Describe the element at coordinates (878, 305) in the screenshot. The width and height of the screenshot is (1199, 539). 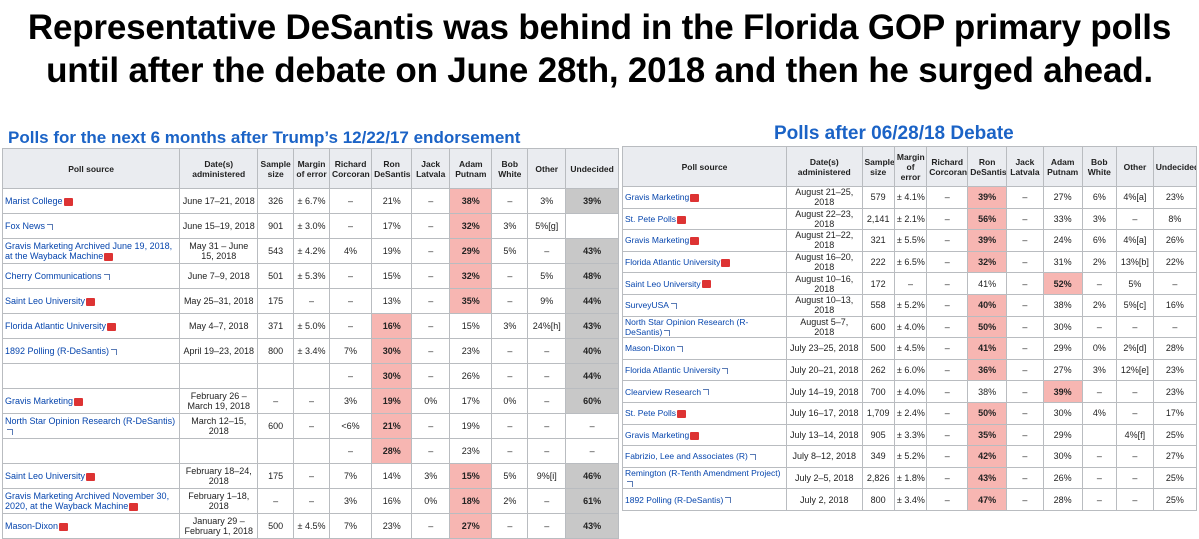
I see `cell-size: 558` at that location.